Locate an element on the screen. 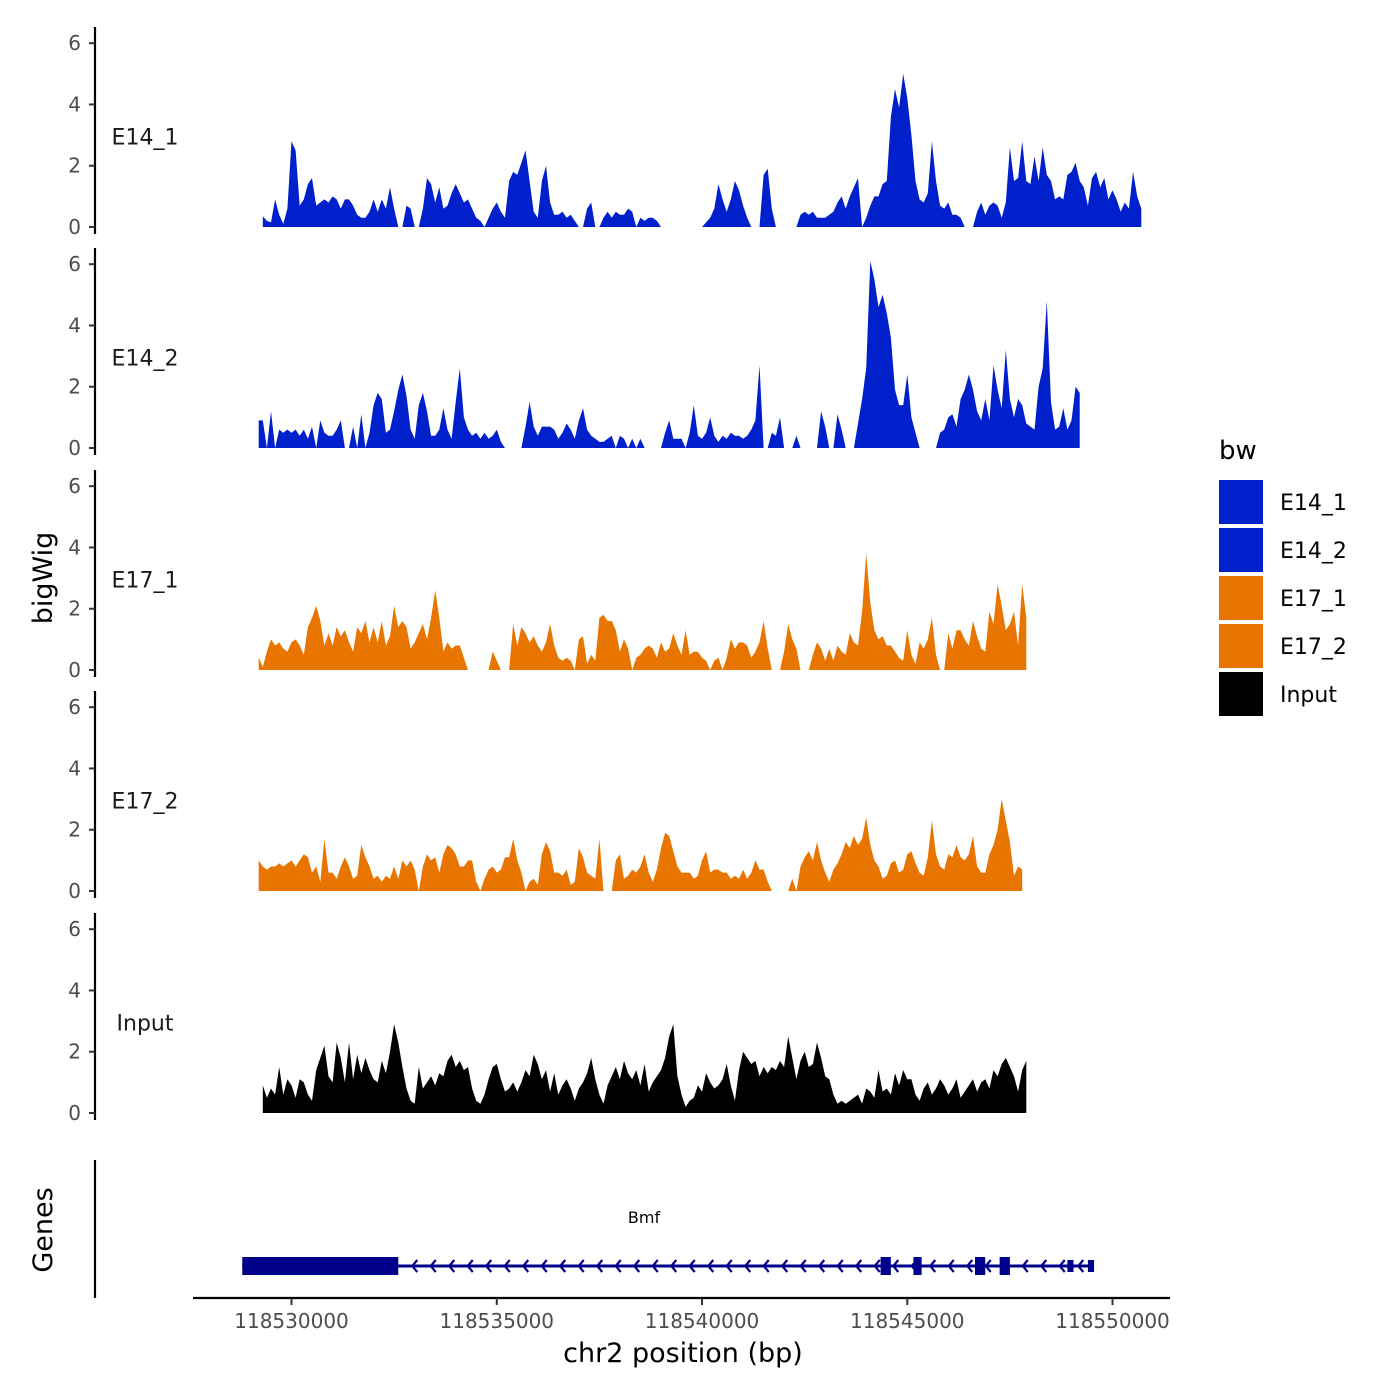 The image size is (1400, 1400). y-tick-label-E14_1-4: 4 is located at coordinates (74, 104).